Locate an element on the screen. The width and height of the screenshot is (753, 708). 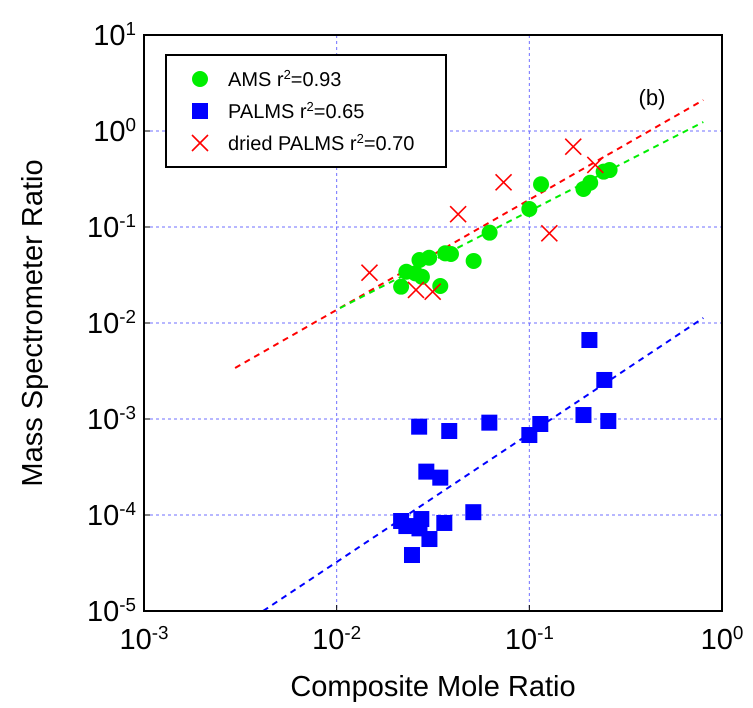
y-tick-label: 10$^{0}$ is located at coordinates (114, 131).